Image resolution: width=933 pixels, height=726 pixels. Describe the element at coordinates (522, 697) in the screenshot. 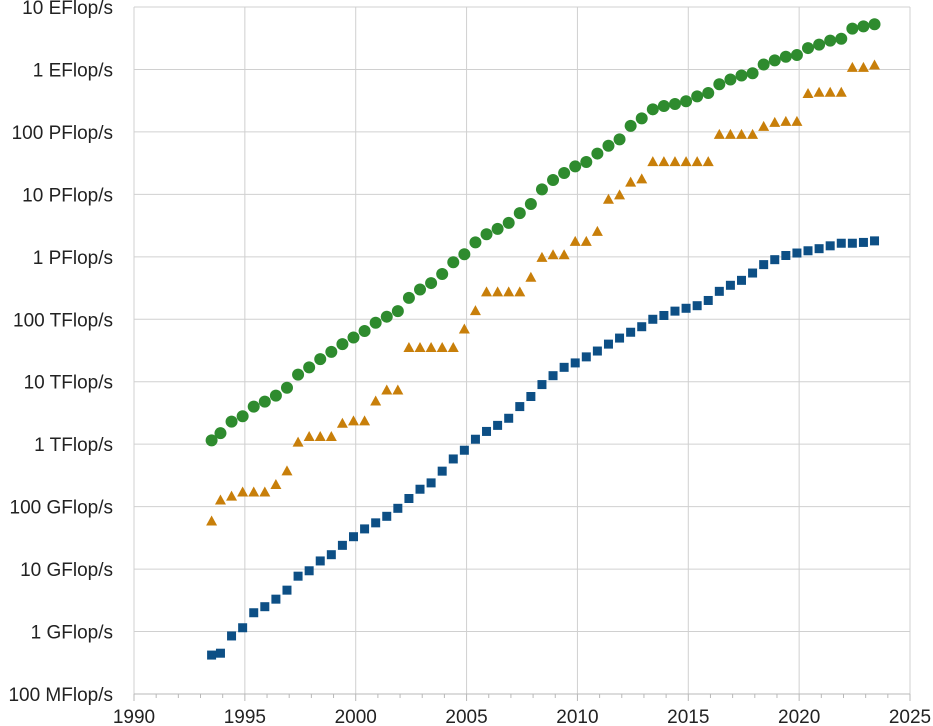

I see `axes` at that location.